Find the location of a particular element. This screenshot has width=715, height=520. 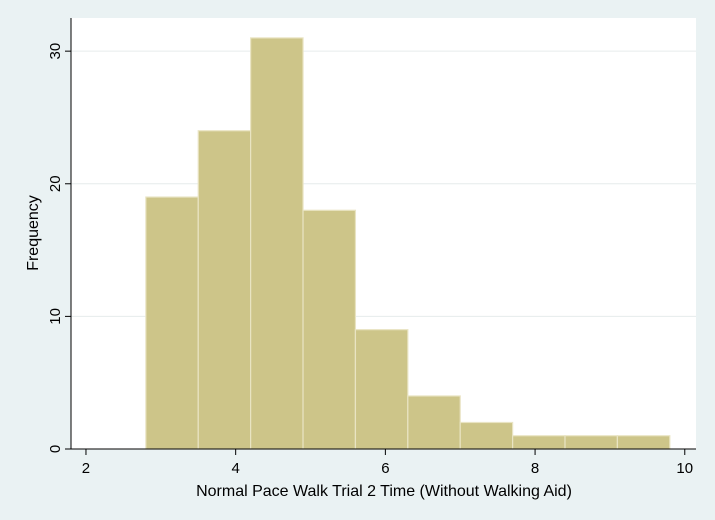

x-tick-label: 2 is located at coordinates (86, 468).